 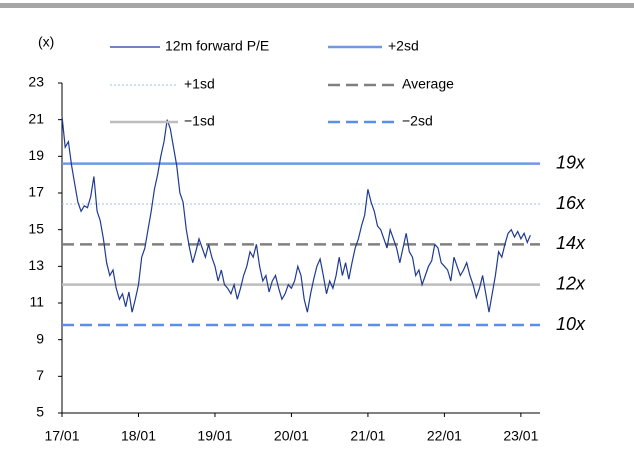 What do you see at coordinates (571, 243) in the screenshot?
I see `reference-label: 14x` at bounding box center [571, 243].